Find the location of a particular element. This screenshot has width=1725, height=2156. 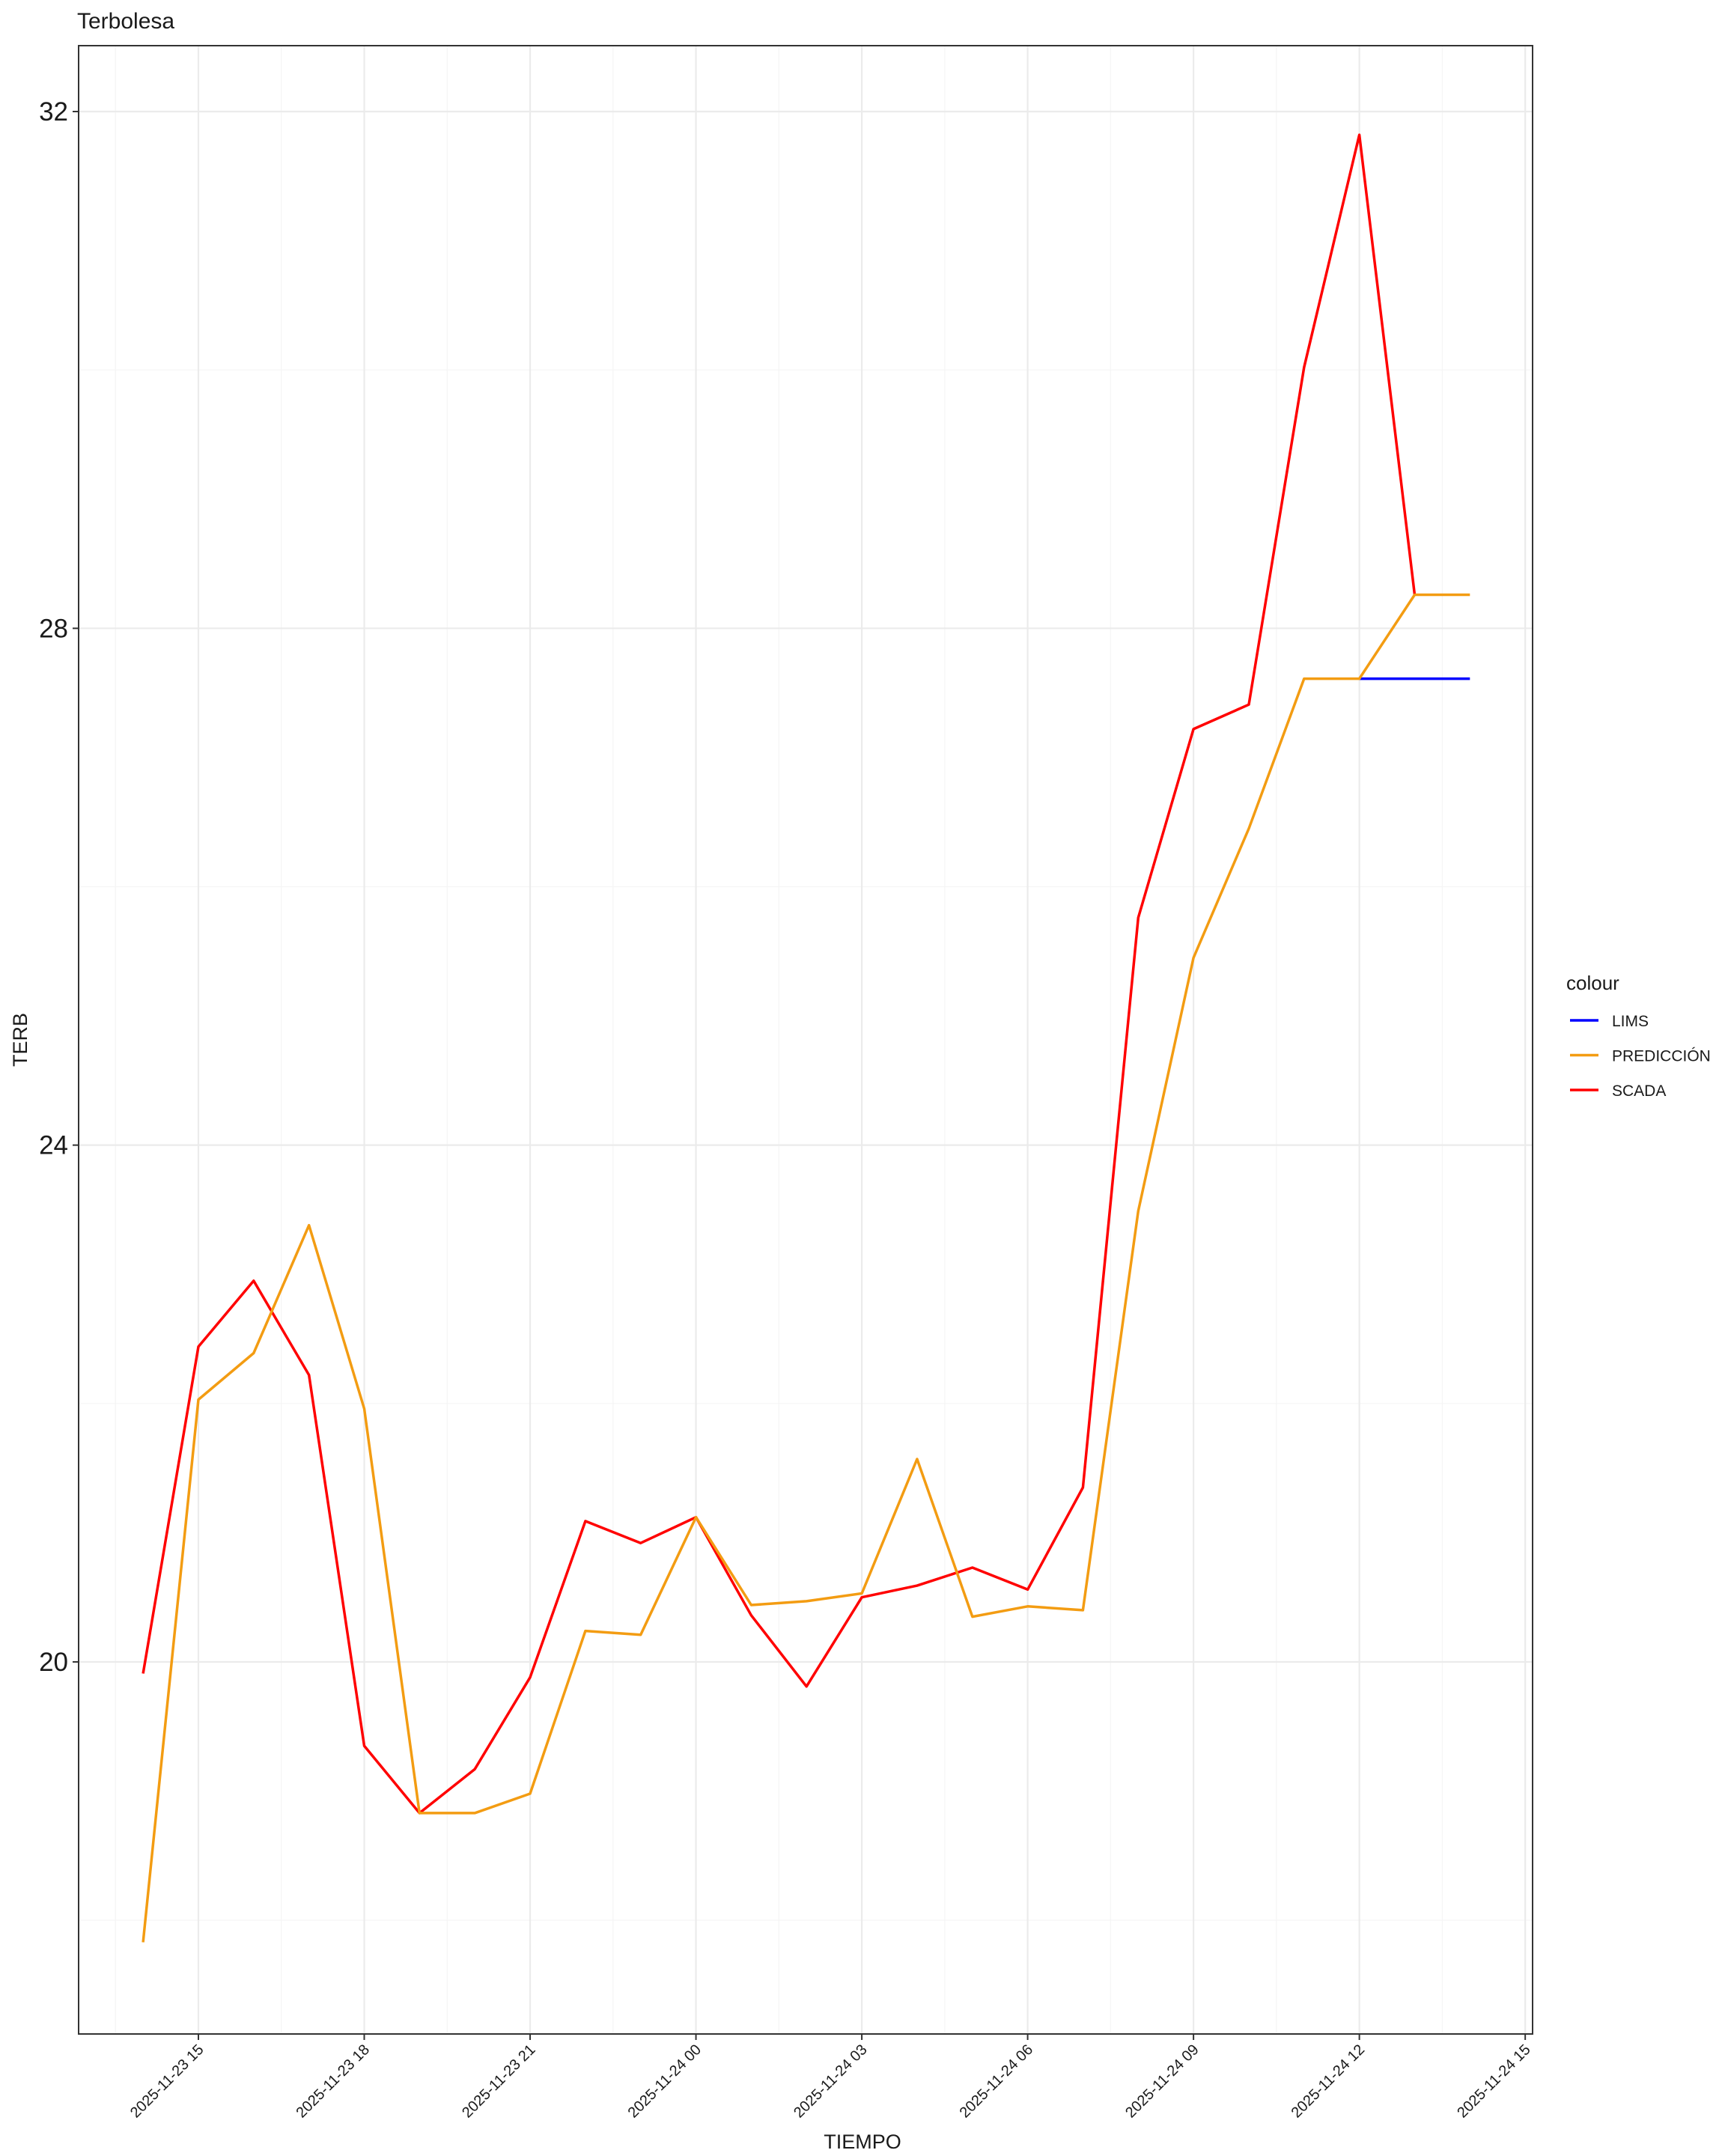

x-tick-label: 2025-11-23 18 is located at coordinates (333, 2081).